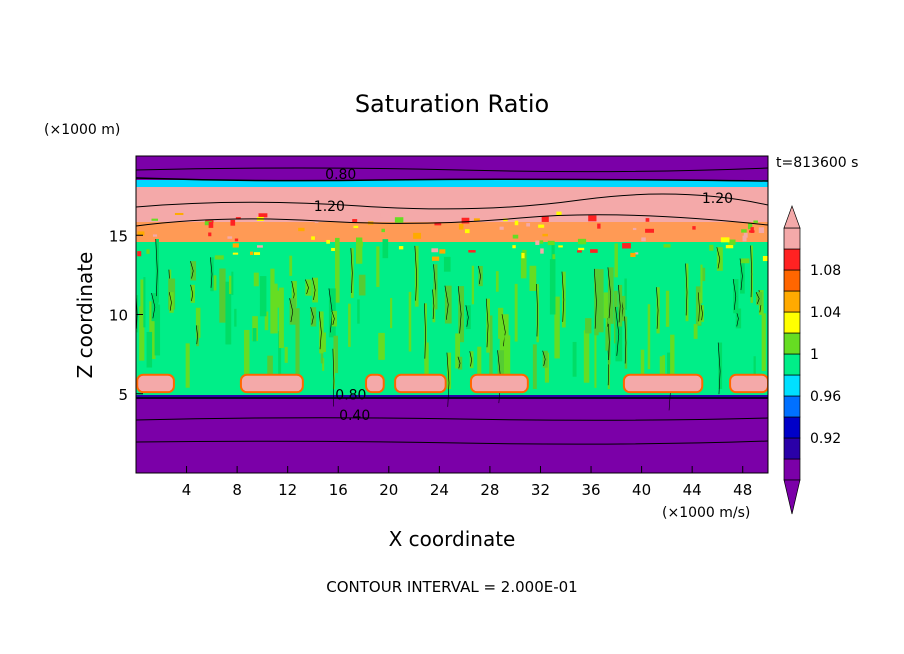 This screenshot has width=904, height=654. Describe the element at coordinates (354, 416) in the screenshot. I see `contour-label-4: 0.40` at that location.